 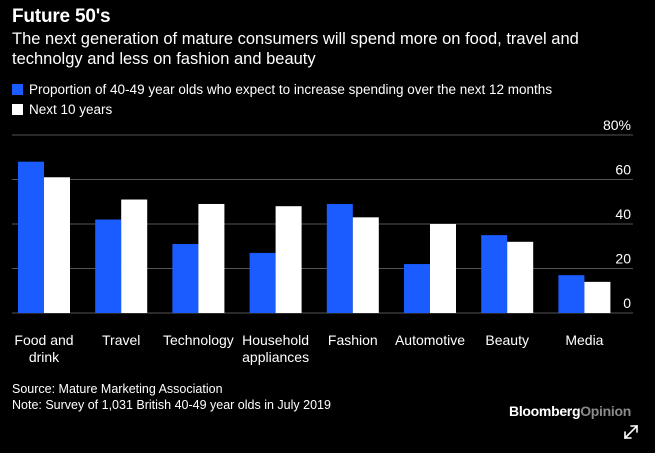 What do you see at coordinates (430, 340) in the screenshot?
I see `x-category-label: Automotive` at bounding box center [430, 340].